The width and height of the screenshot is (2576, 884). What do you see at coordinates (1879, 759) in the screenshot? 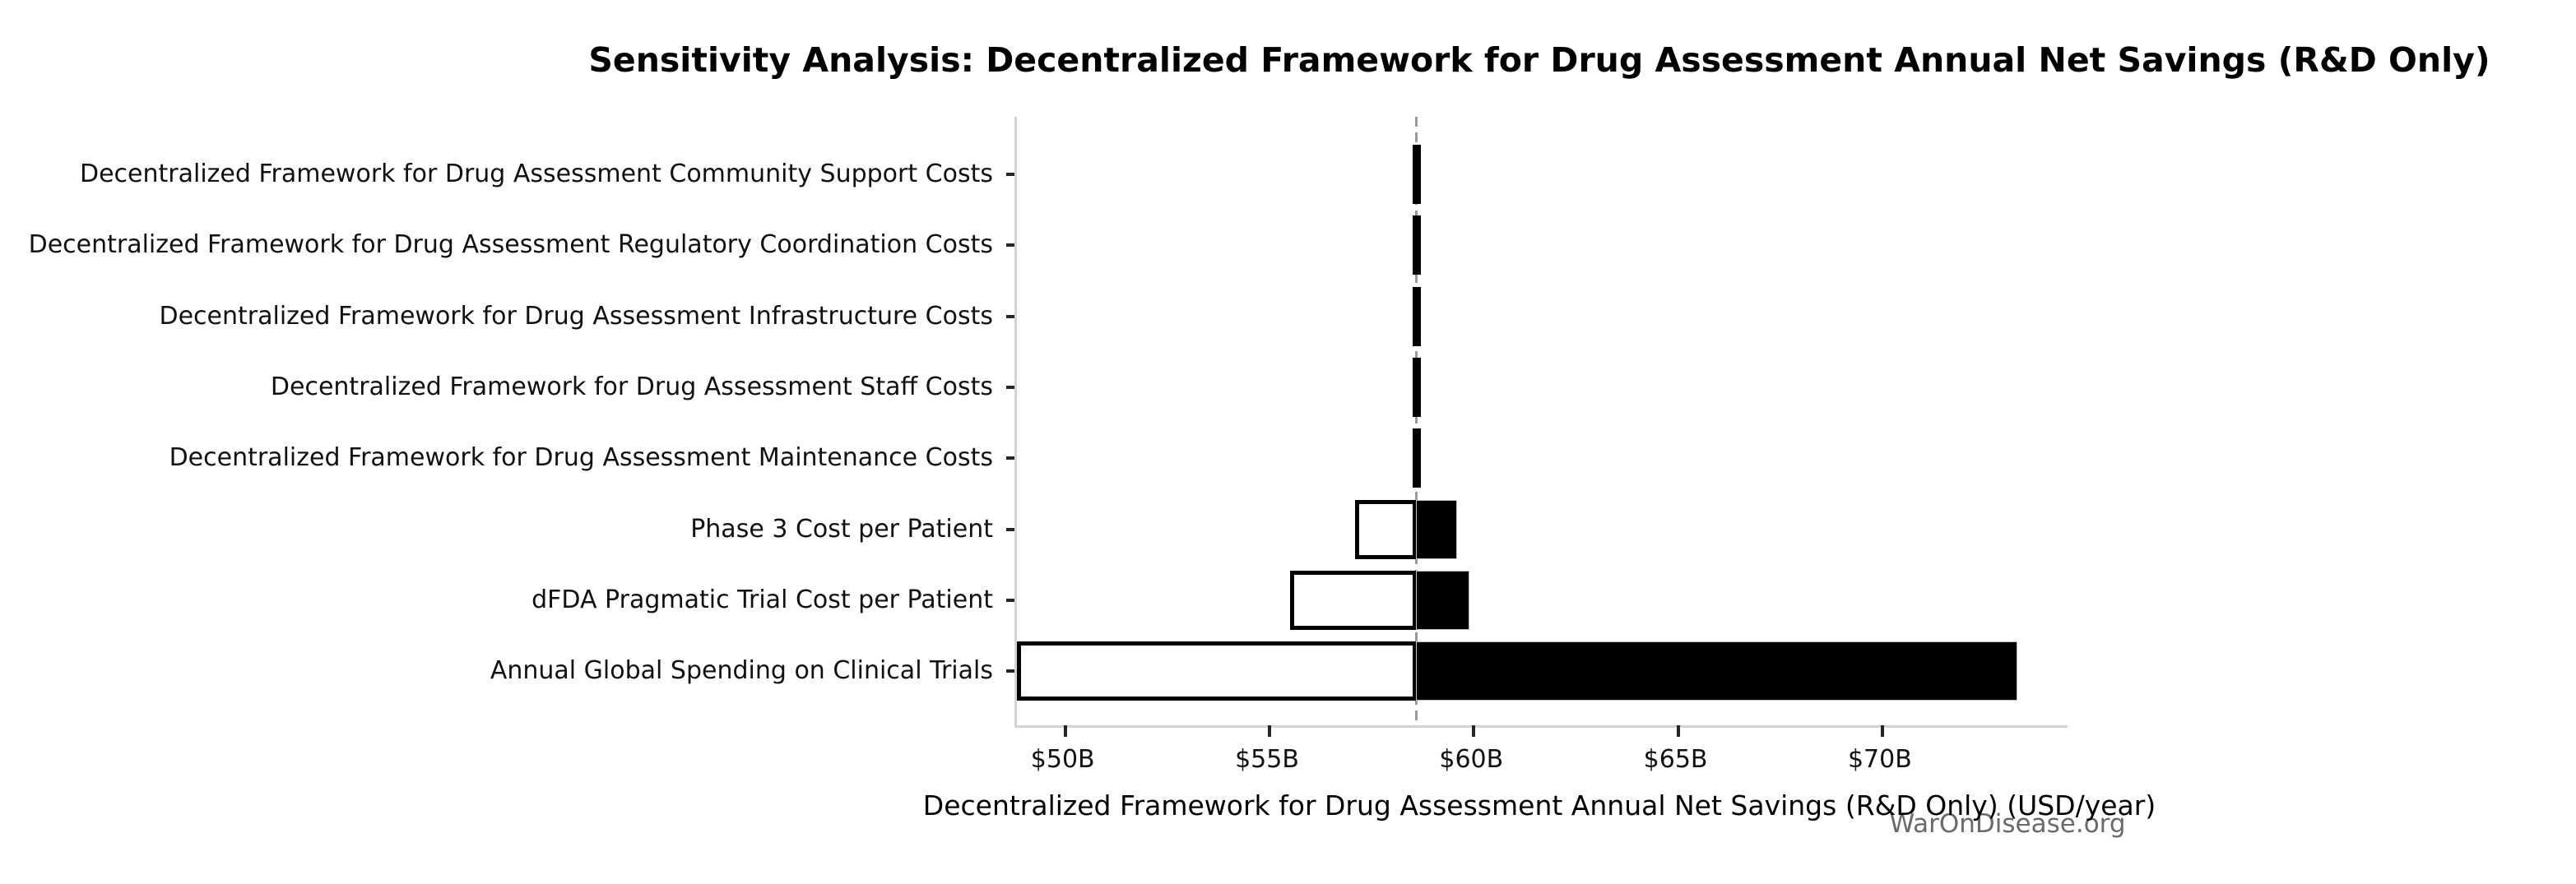
I see `x-tick-label: $70B` at bounding box center [1879, 759].